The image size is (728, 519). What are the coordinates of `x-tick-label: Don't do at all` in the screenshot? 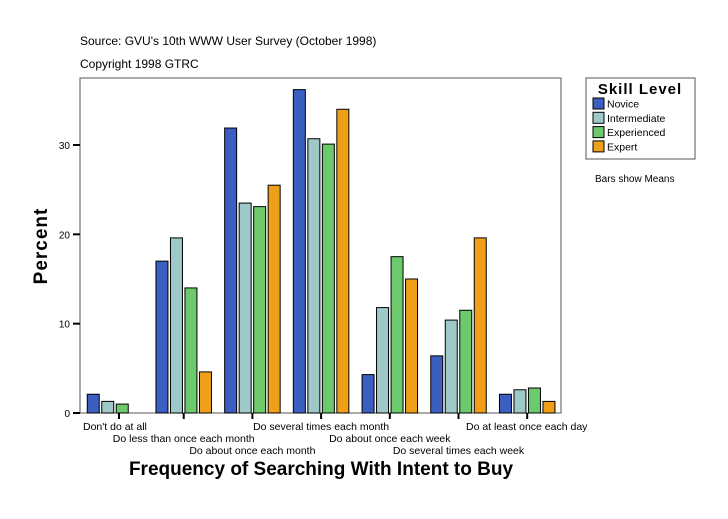 It's located at (115, 427).